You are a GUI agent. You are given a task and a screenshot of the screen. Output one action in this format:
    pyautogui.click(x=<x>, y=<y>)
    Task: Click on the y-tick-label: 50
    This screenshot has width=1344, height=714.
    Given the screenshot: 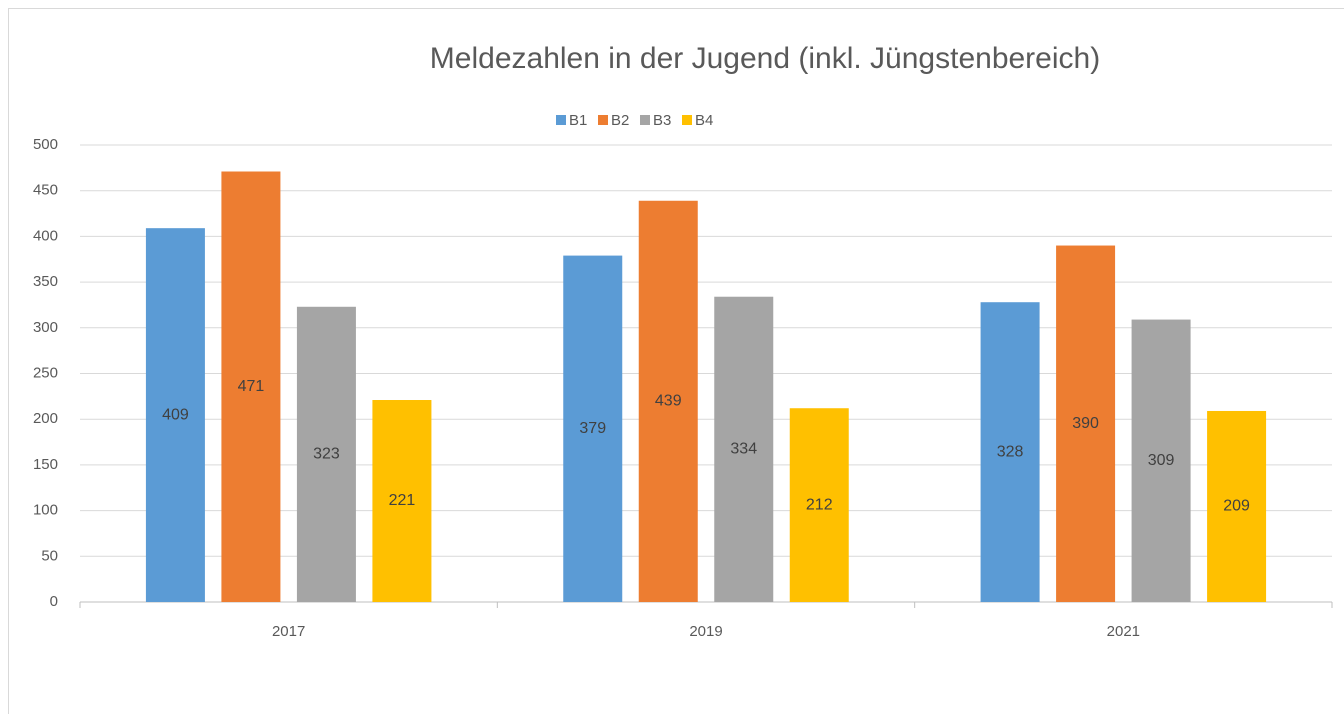 What is the action you would take?
    pyautogui.click(x=49, y=555)
    